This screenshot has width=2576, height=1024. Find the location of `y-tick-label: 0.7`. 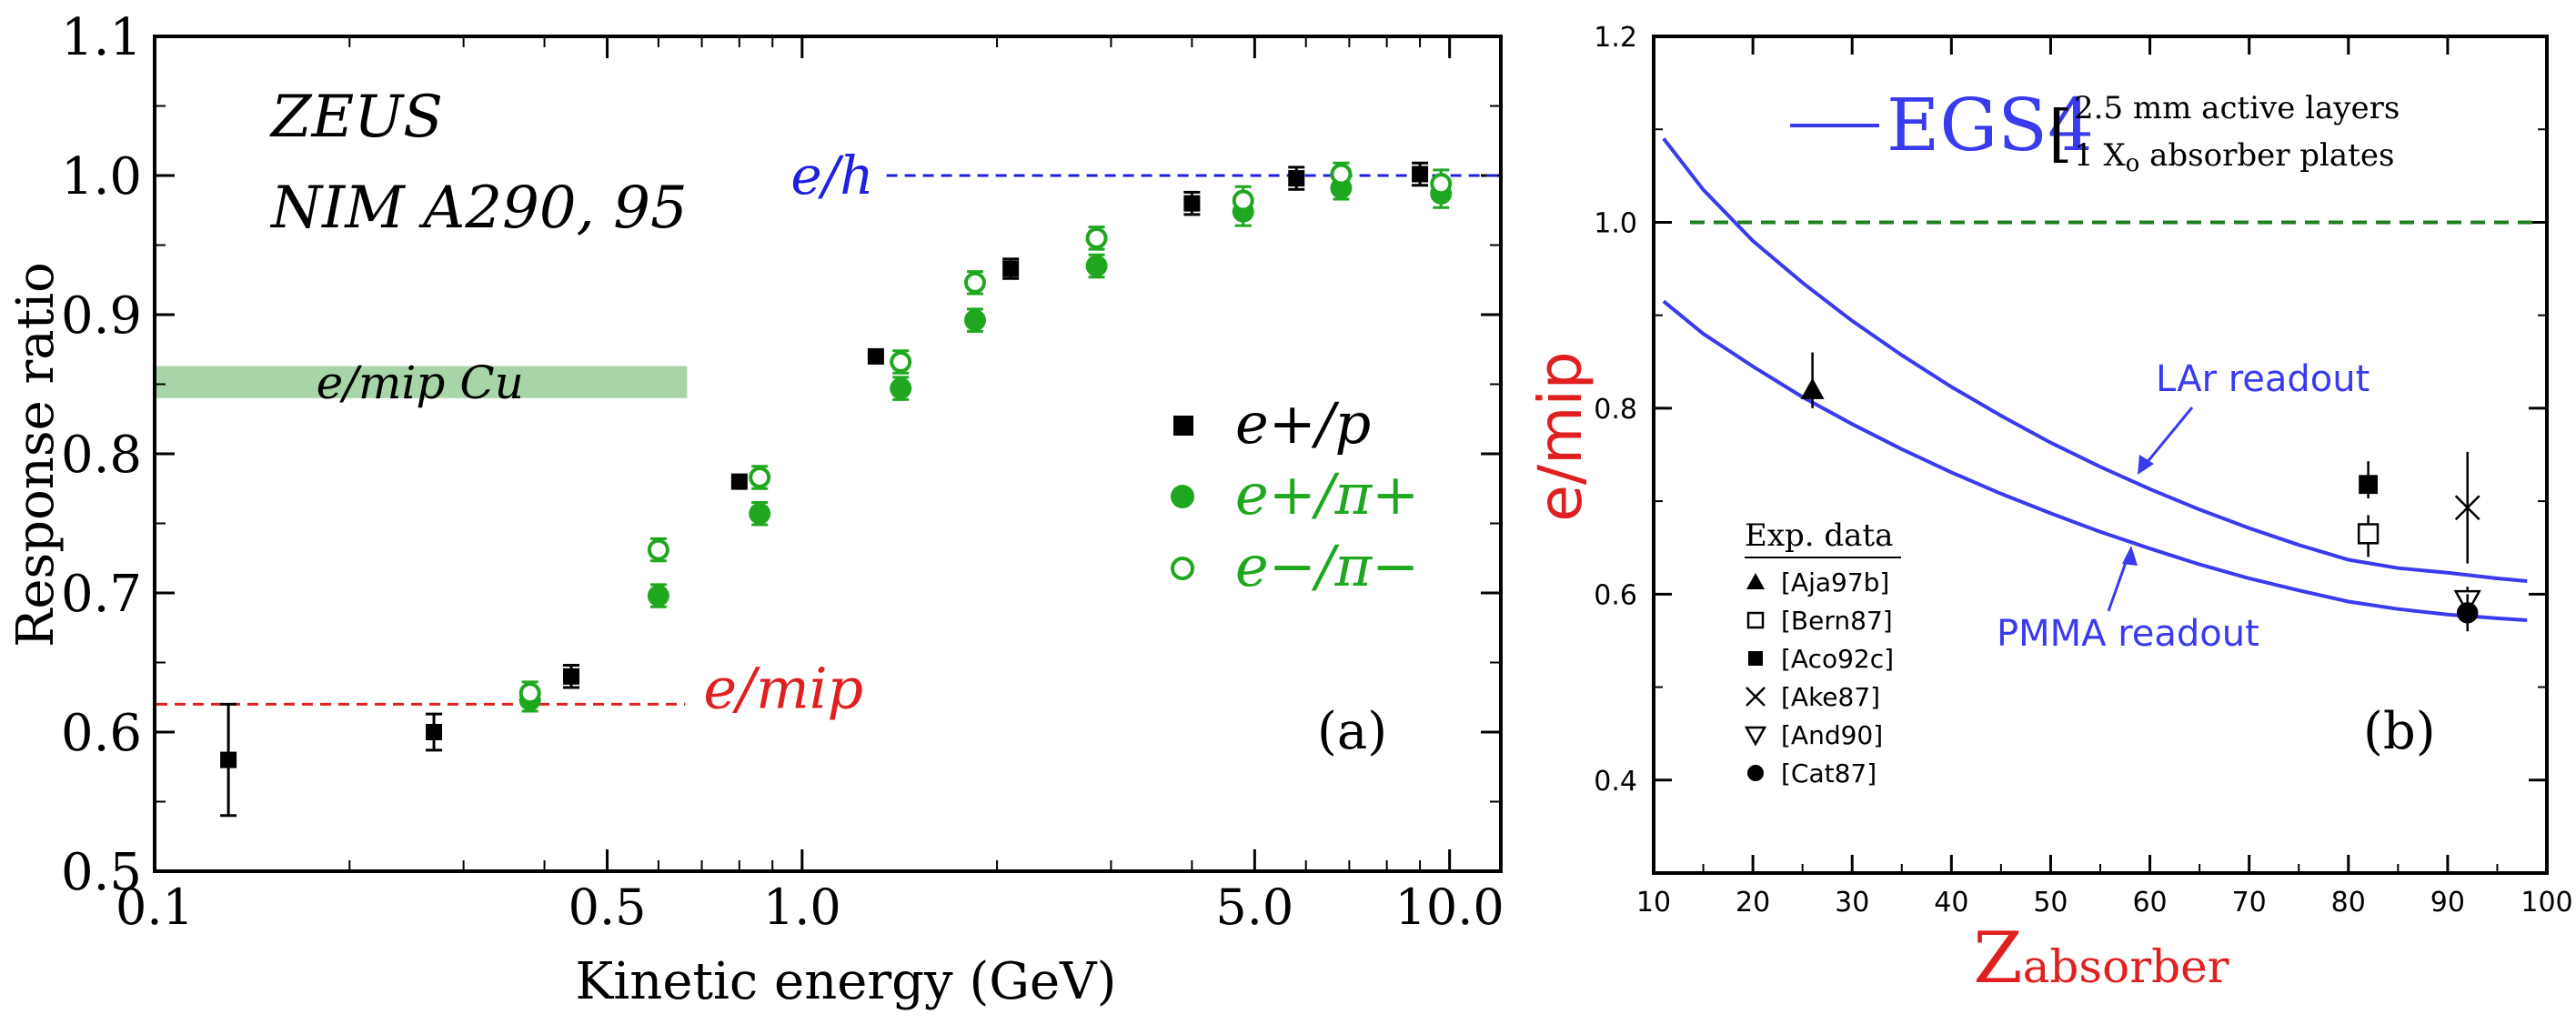

y-tick-label: 0.7 is located at coordinates (101, 594).